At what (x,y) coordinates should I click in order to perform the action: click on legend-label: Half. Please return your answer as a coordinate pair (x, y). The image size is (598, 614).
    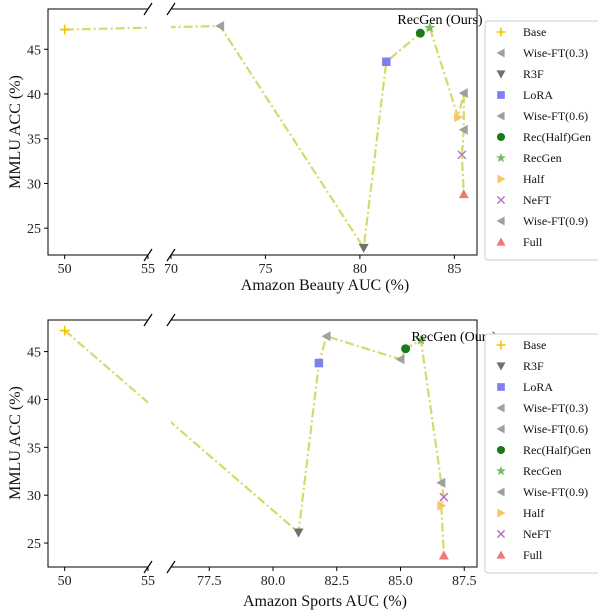
    Looking at the image, I should click on (533, 179).